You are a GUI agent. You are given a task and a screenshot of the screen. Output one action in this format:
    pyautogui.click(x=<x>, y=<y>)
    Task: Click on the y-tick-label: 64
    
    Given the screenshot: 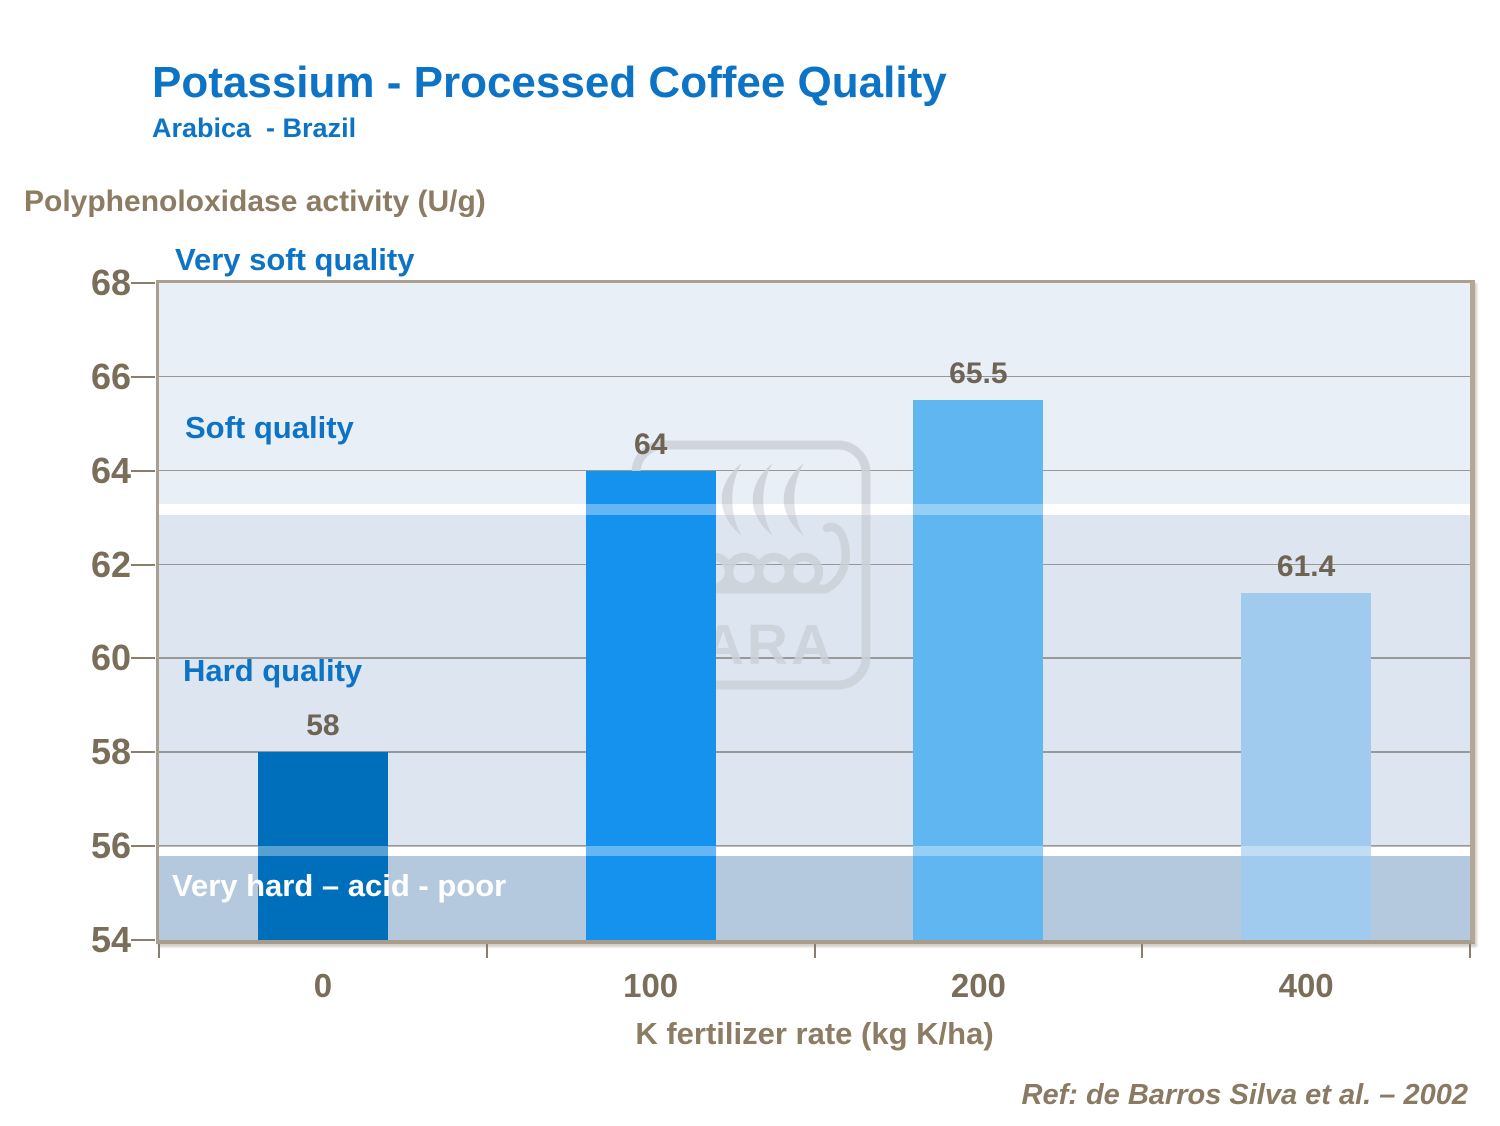 What is the action you would take?
    pyautogui.click(x=110, y=470)
    